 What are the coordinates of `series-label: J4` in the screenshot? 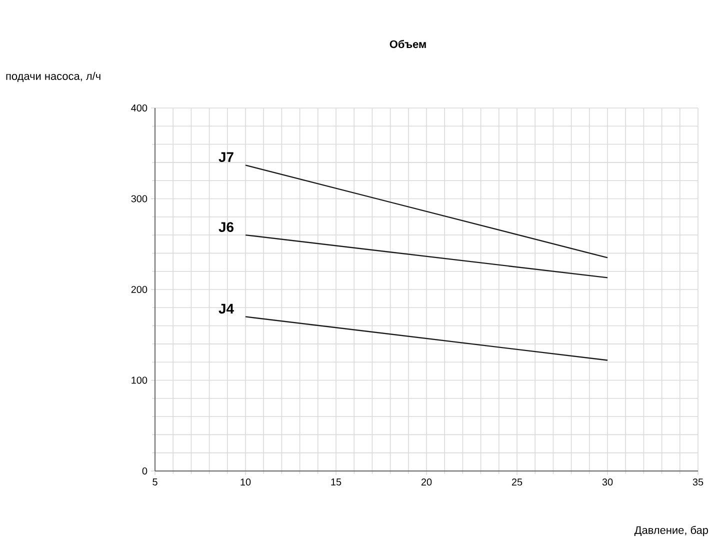 It's located at (226, 309).